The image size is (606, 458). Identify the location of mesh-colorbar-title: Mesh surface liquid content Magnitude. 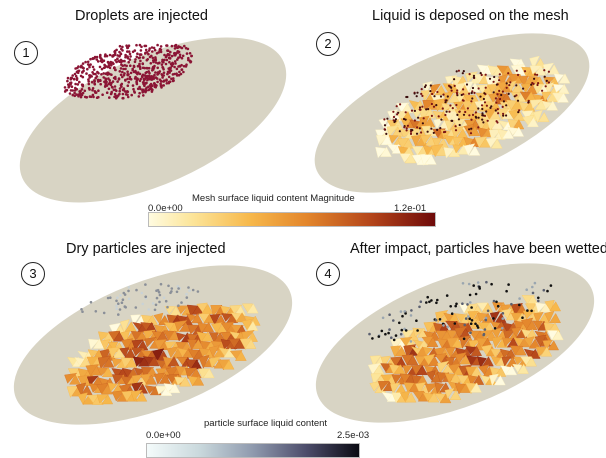
(273, 198).